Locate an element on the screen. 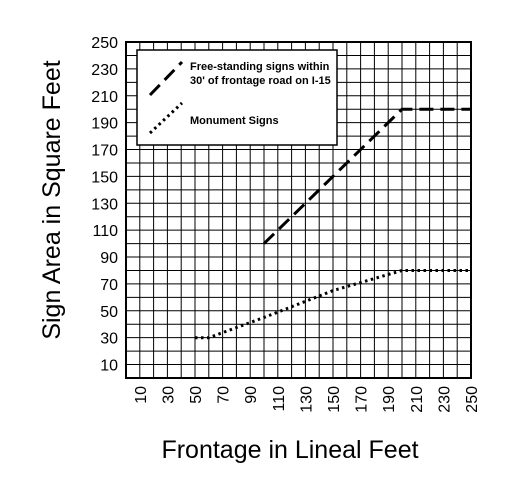  series-line-free-standing-signs is located at coordinates (366, 176).